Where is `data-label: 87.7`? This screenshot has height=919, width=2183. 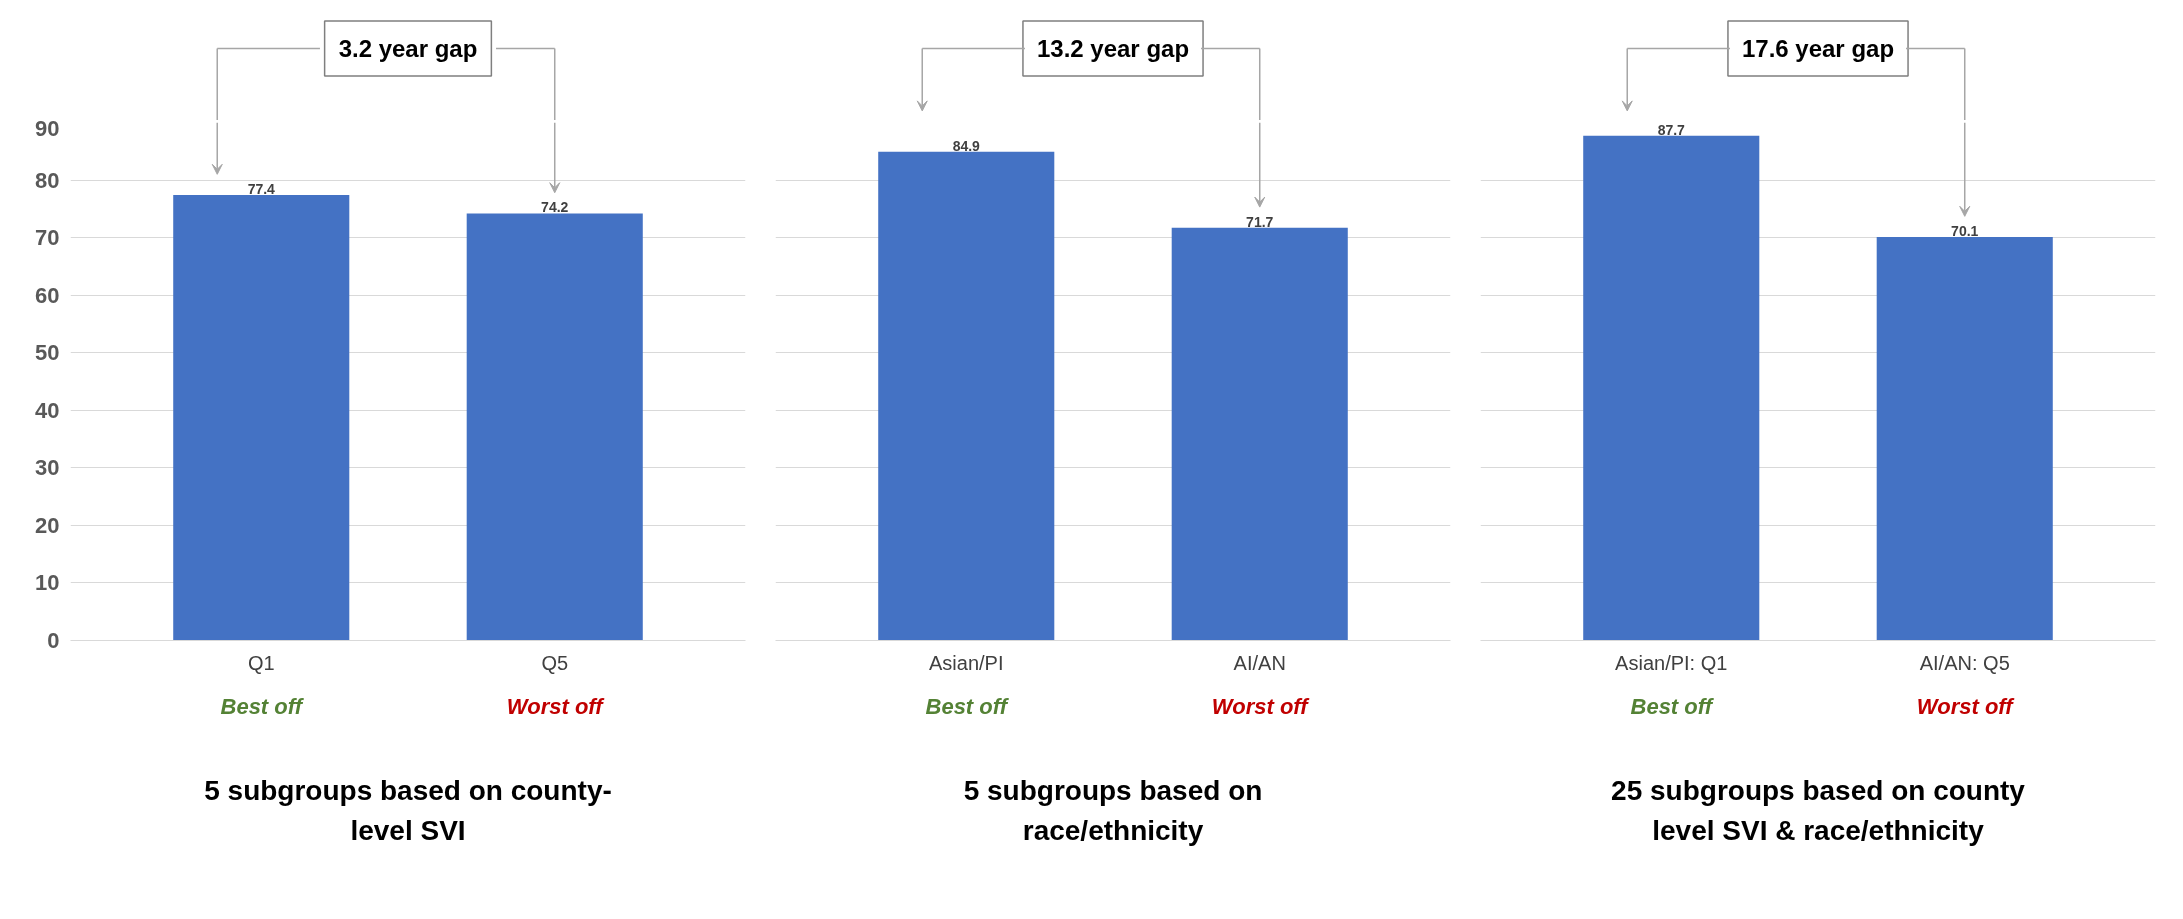
data-label: 87.7 is located at coordinates (1671, 129).